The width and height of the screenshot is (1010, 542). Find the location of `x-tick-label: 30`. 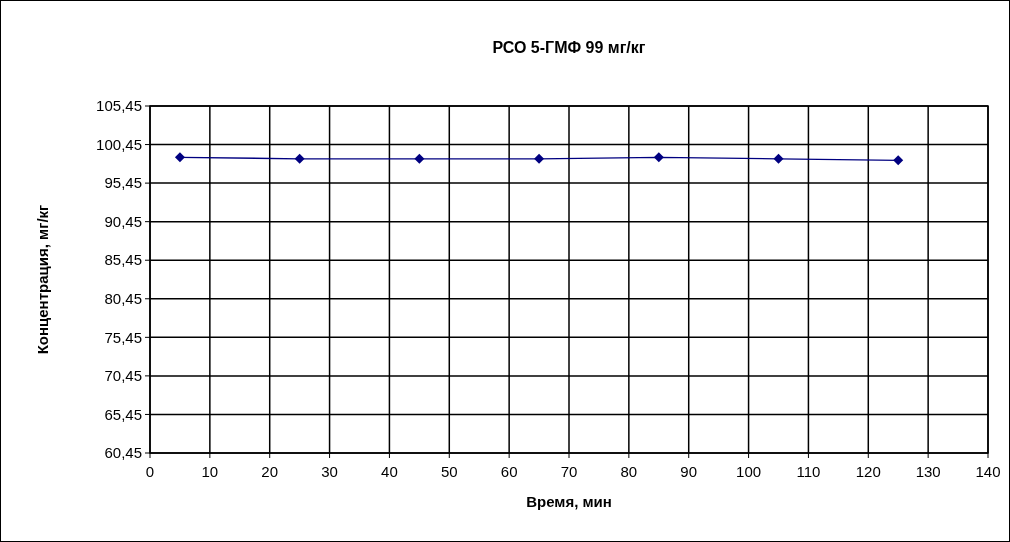

x-tick-label: 30 is located at coordinates (329, 471).